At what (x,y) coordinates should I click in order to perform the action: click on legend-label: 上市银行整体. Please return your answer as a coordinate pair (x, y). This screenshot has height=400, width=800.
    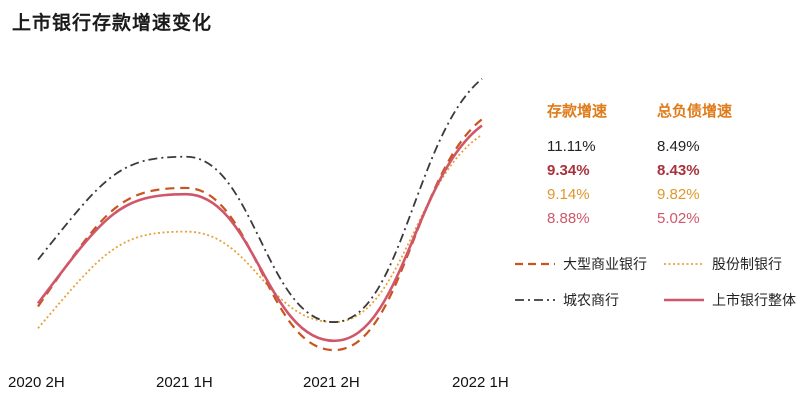
    Looking at the image, I should click on (754, 300).